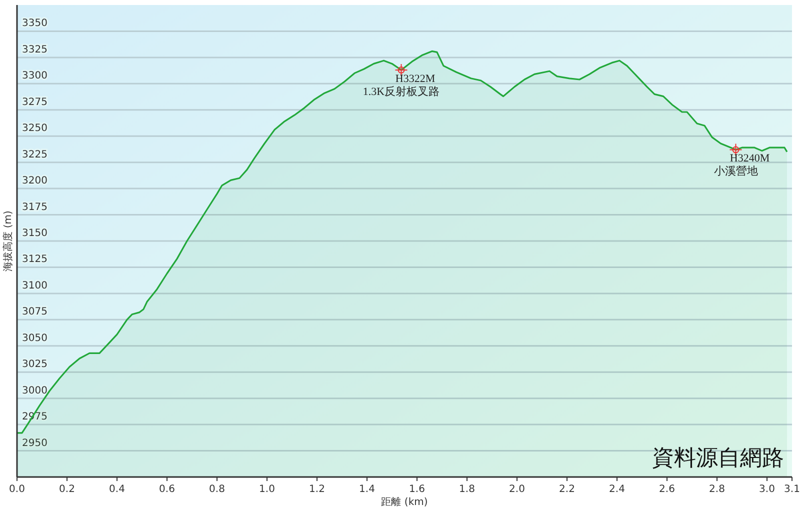 This screenshot has height=507, width=807. Describe the element at coordinates (567, 489) in the screenshot. I see `x-tick-label: 2.2` at that location.